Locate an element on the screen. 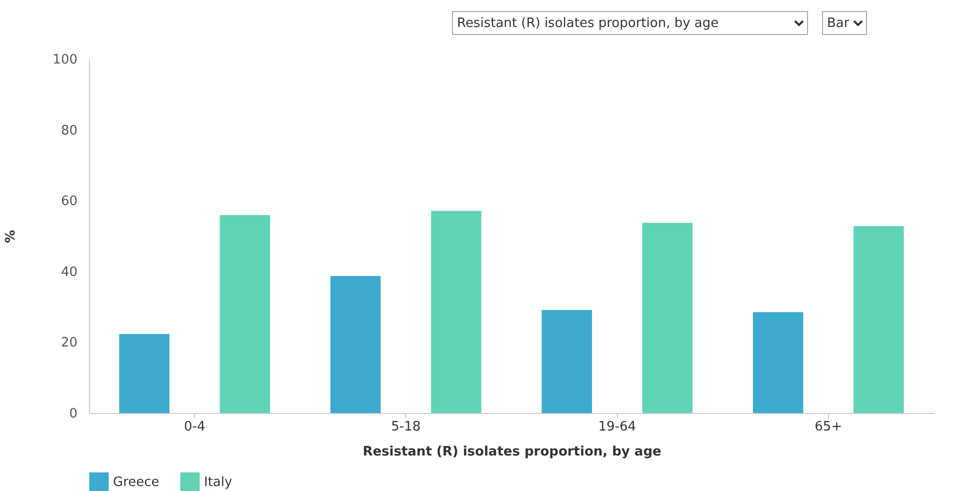 The image size is (960, 491). y-tick-label: 60 is located at coordinates (69, 202).